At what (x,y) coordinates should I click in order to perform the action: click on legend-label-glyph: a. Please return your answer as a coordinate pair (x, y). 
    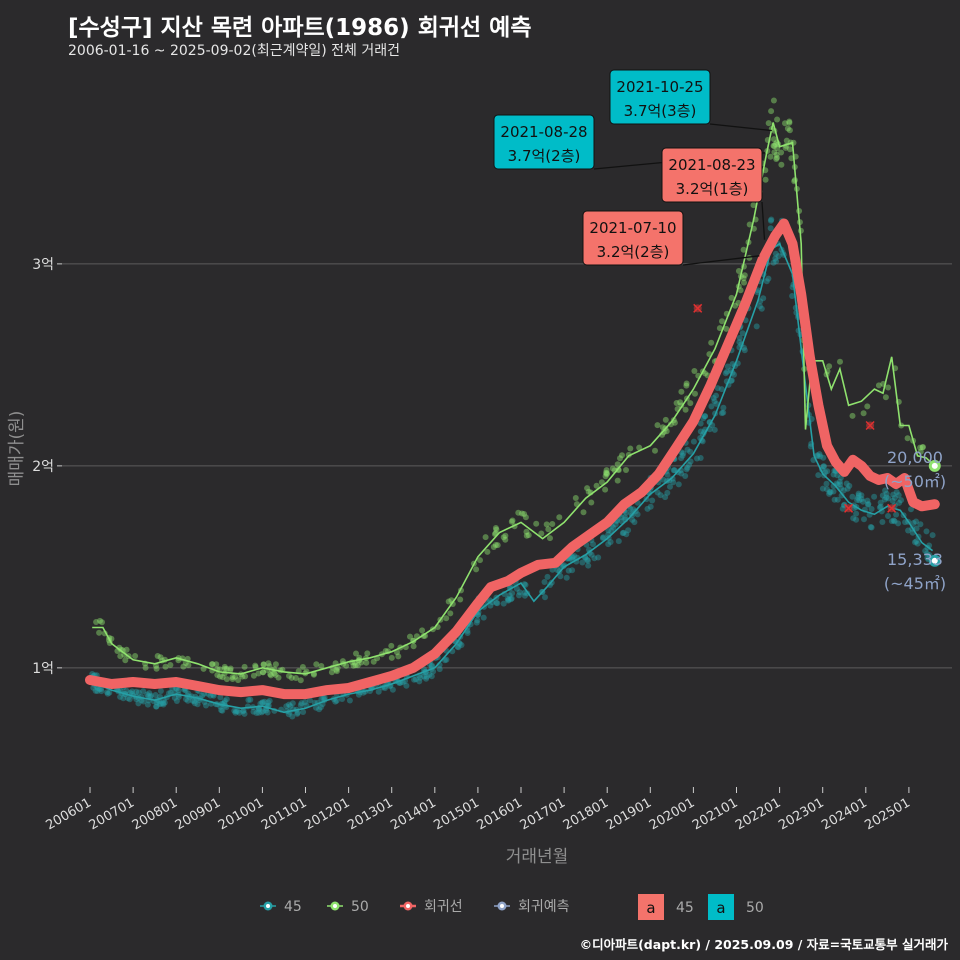
    Looking at the image, I should click on (720, 908).